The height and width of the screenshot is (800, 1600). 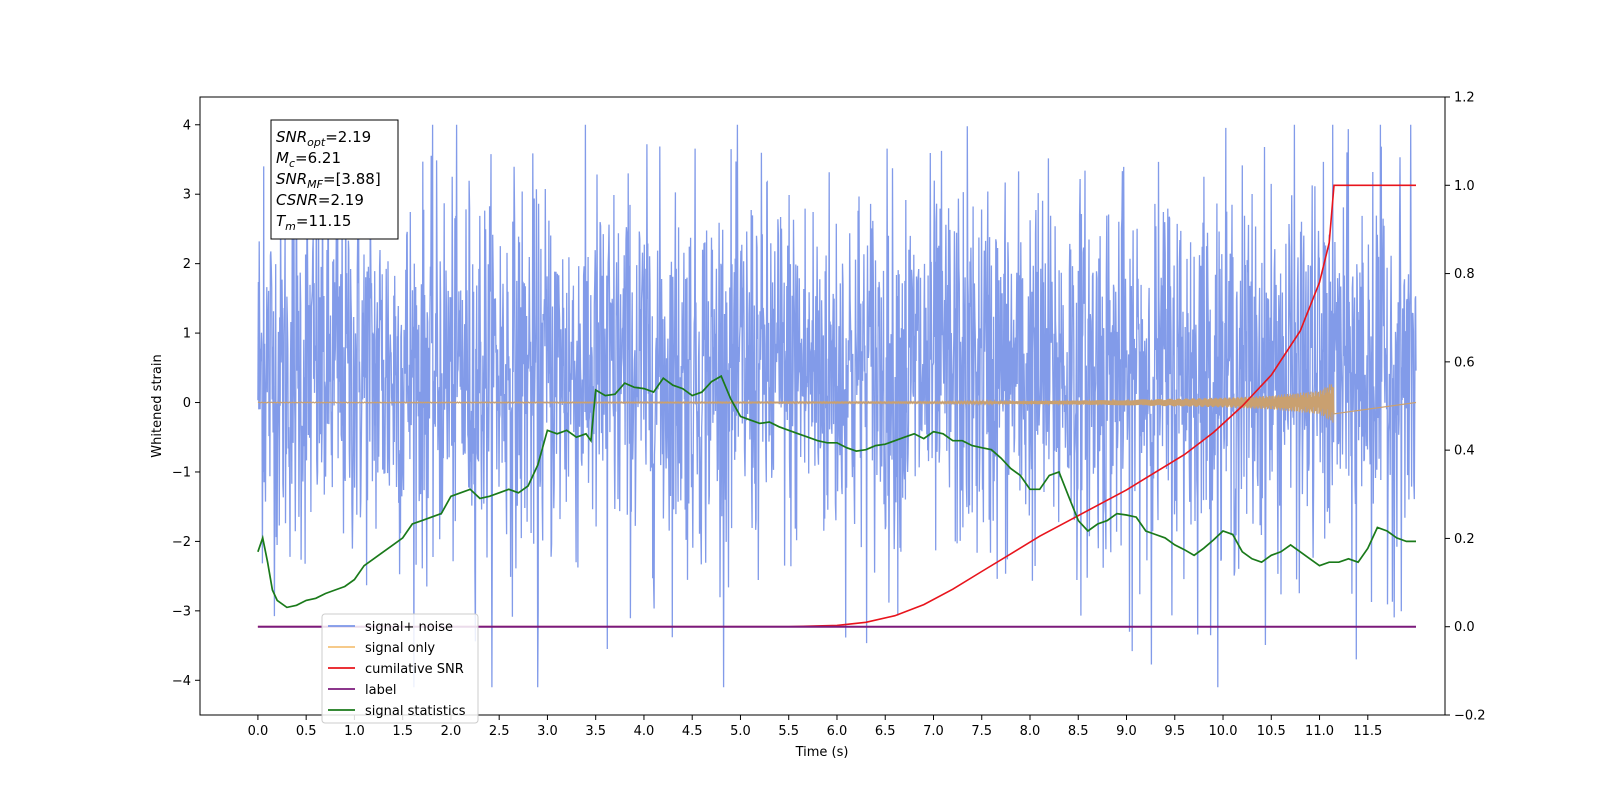 What do you see at coordinates (1030, 731) in the screenshot?
I see `x-tick-label: 8.0` at bounding box center [1030, 731].